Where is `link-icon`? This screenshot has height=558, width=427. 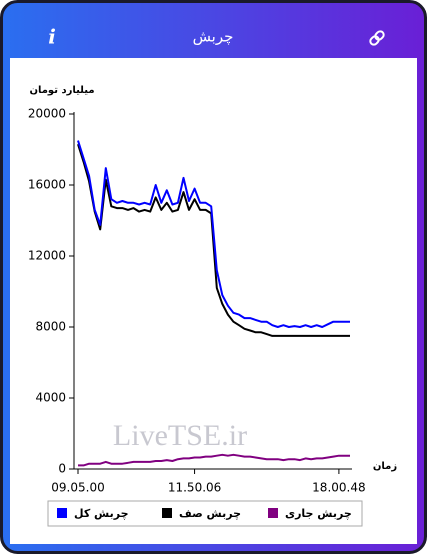
link-icon is located at coordinates (377, 38).